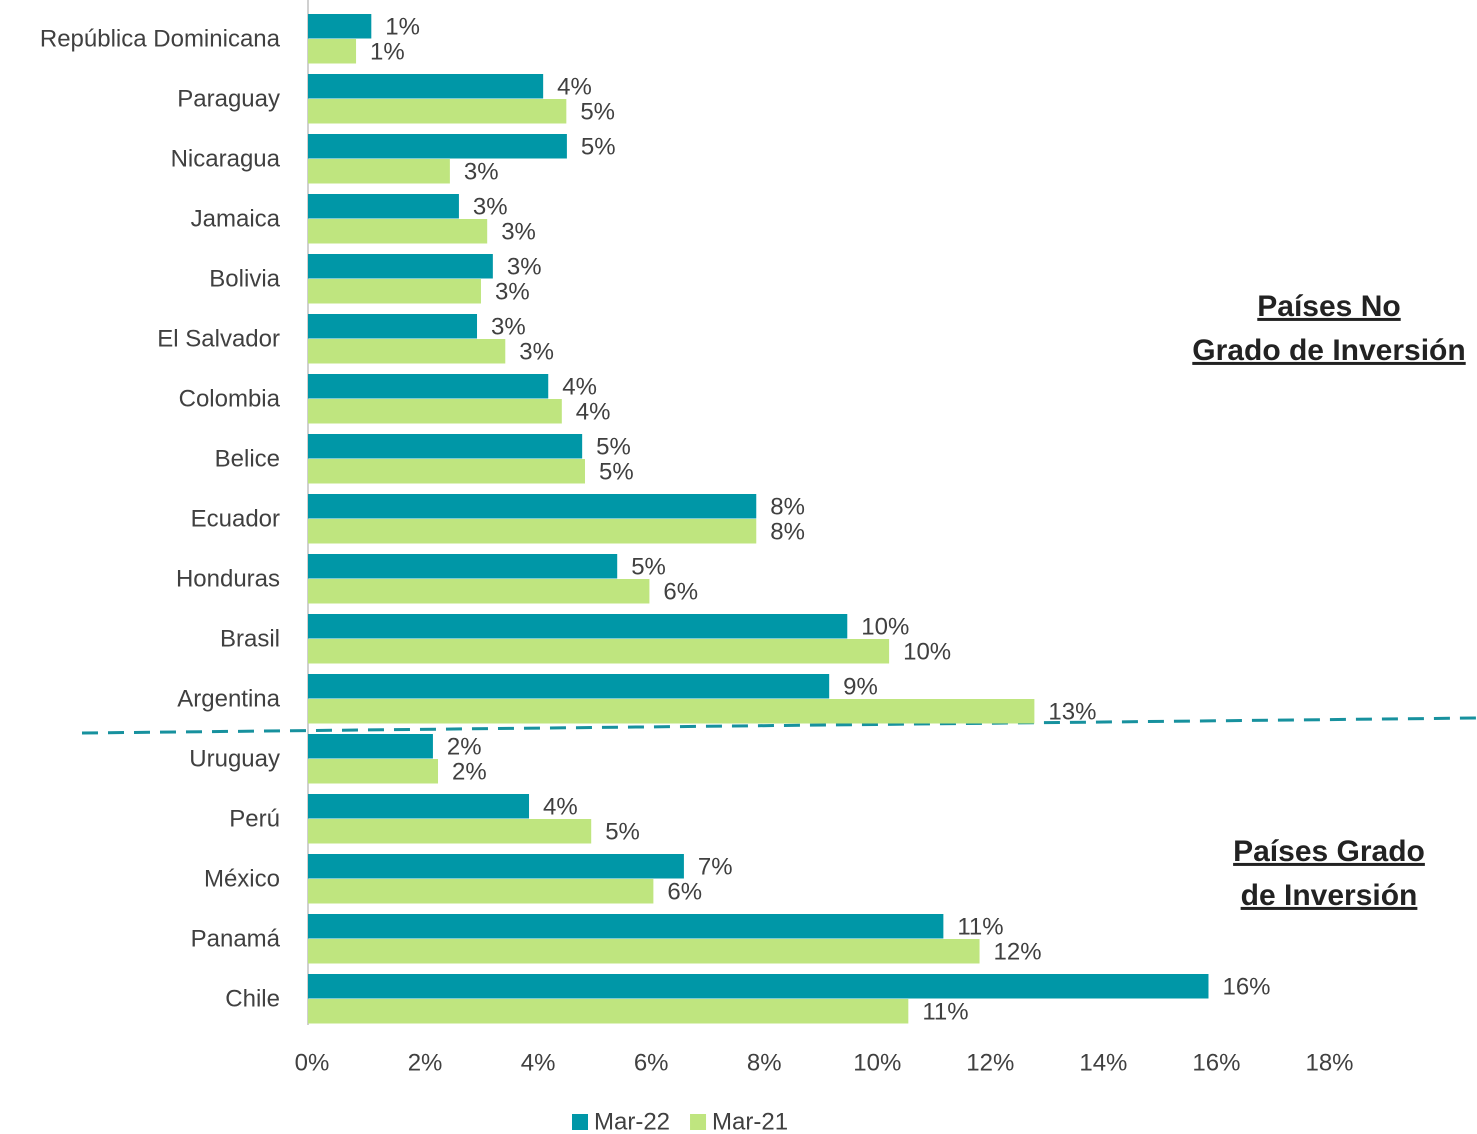 The height and width of the screenshot is (1134, 1477). I want to click on x-tick-label: 14%, so click(1103, 1062).